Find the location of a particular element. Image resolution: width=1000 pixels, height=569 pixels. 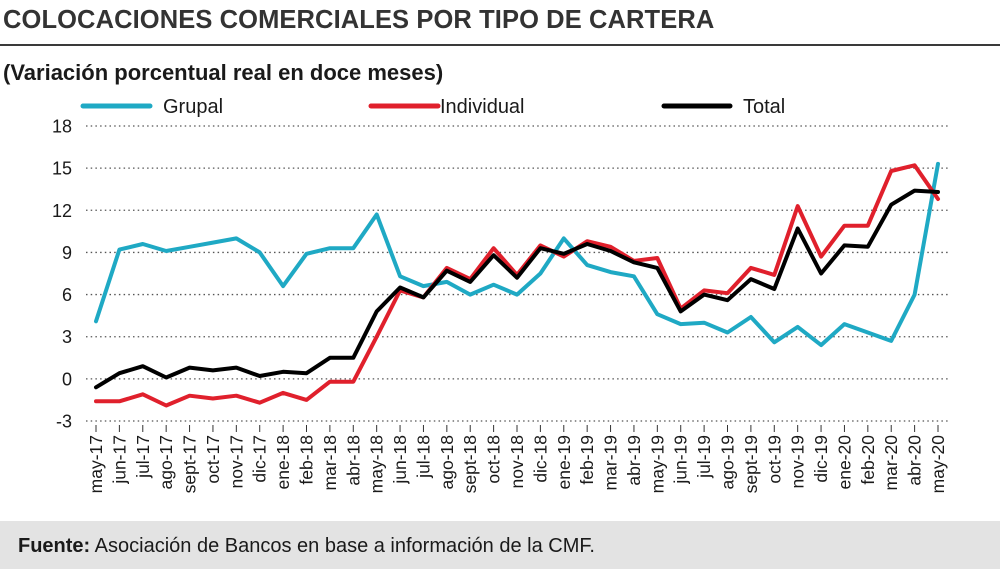

x-tick-label: may-17 is located at coordinates (96, 464).